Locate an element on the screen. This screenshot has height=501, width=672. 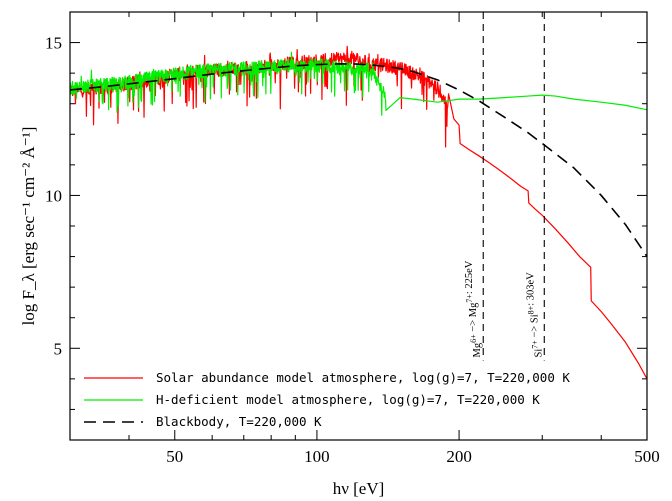
y-tick-label: 5 is located at coordinates (58, 348).